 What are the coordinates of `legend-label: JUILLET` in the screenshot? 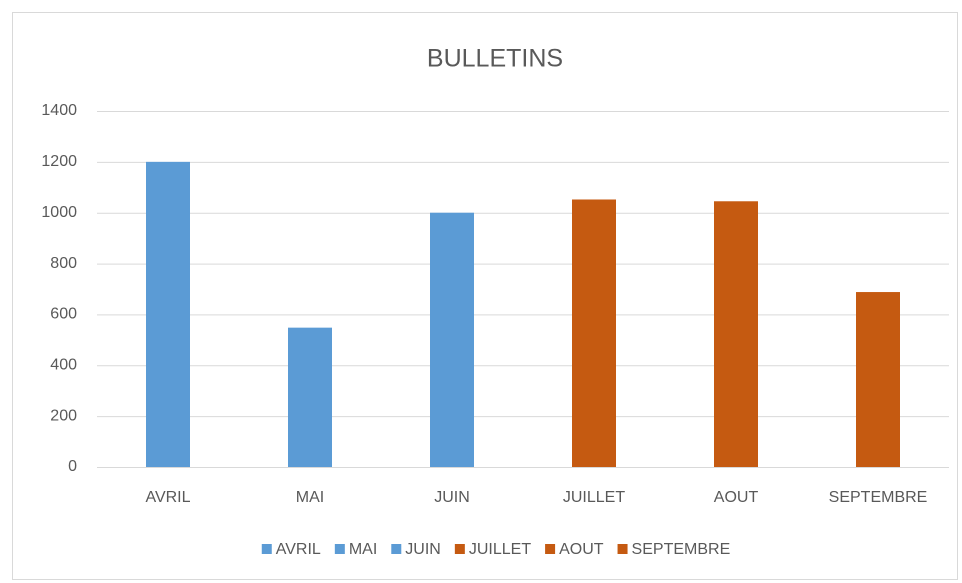 It's located at (500, 549).